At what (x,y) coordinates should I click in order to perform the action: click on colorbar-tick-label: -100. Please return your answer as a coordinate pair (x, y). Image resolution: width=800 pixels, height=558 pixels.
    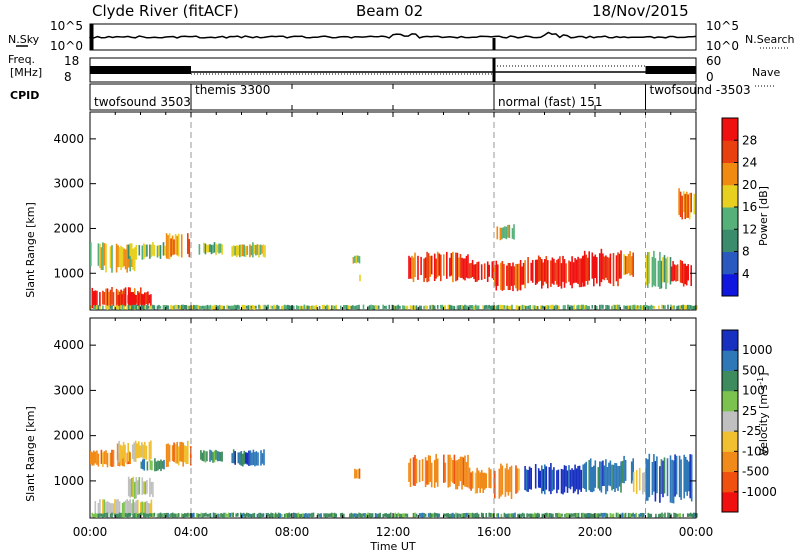
    Looking at the image, I should click on (755, 451).